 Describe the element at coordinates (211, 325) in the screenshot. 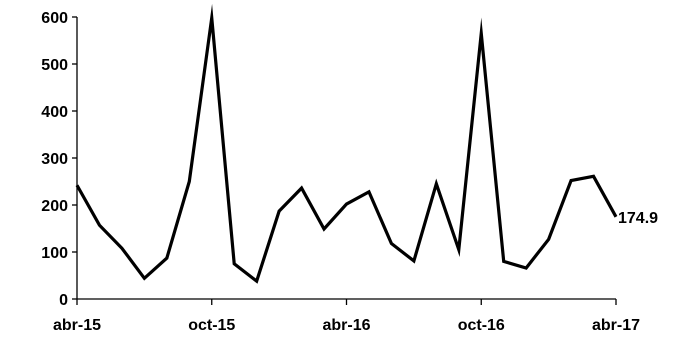

I see `x-tick-label: oct-15` at that location.